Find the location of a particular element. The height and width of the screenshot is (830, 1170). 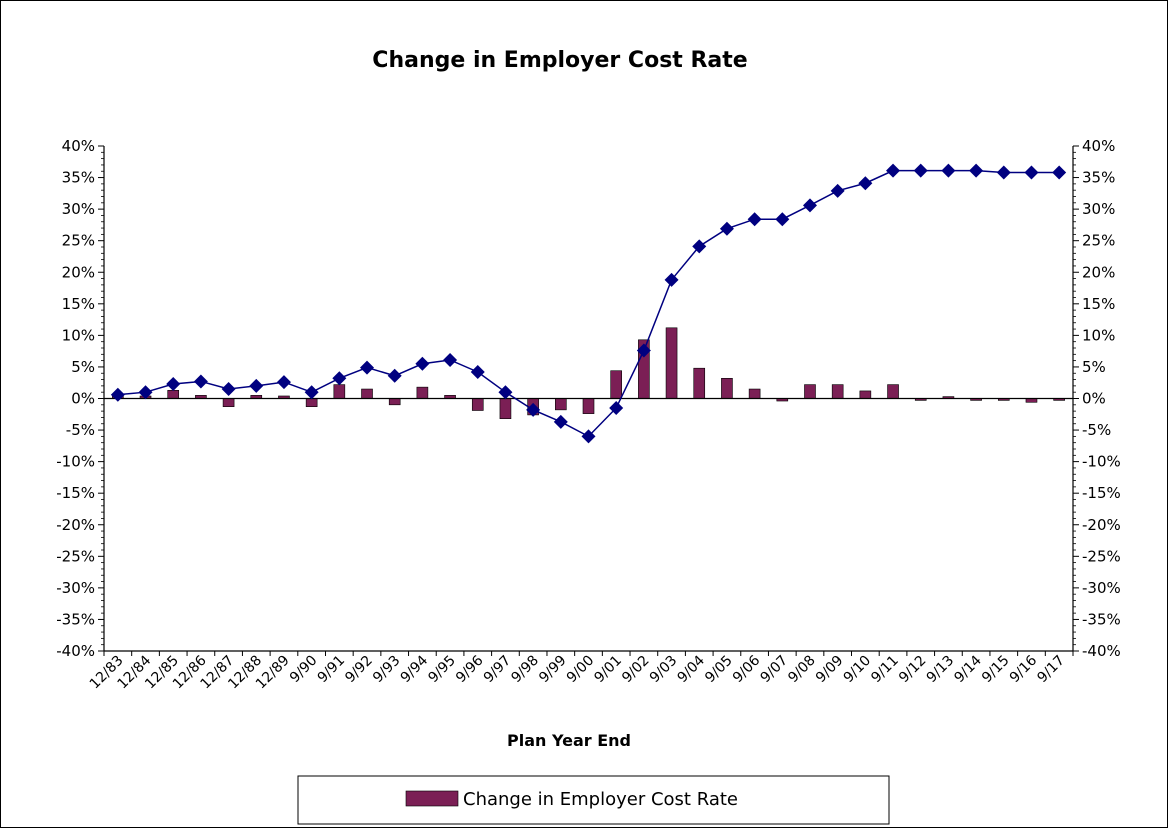

right-y-tick-label: 25% is located at coordinates (1098, 241).